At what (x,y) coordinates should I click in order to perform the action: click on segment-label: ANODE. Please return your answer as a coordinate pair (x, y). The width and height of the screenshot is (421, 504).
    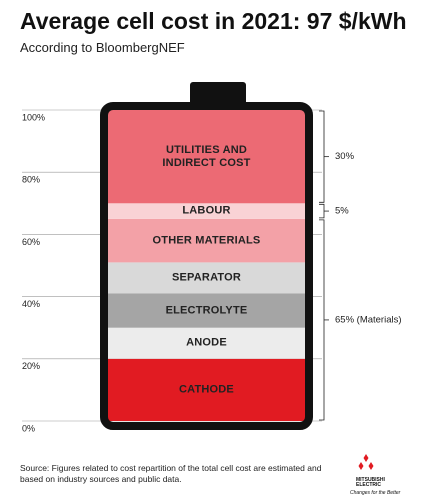
    Looking at the image, I should click on (206, 342).